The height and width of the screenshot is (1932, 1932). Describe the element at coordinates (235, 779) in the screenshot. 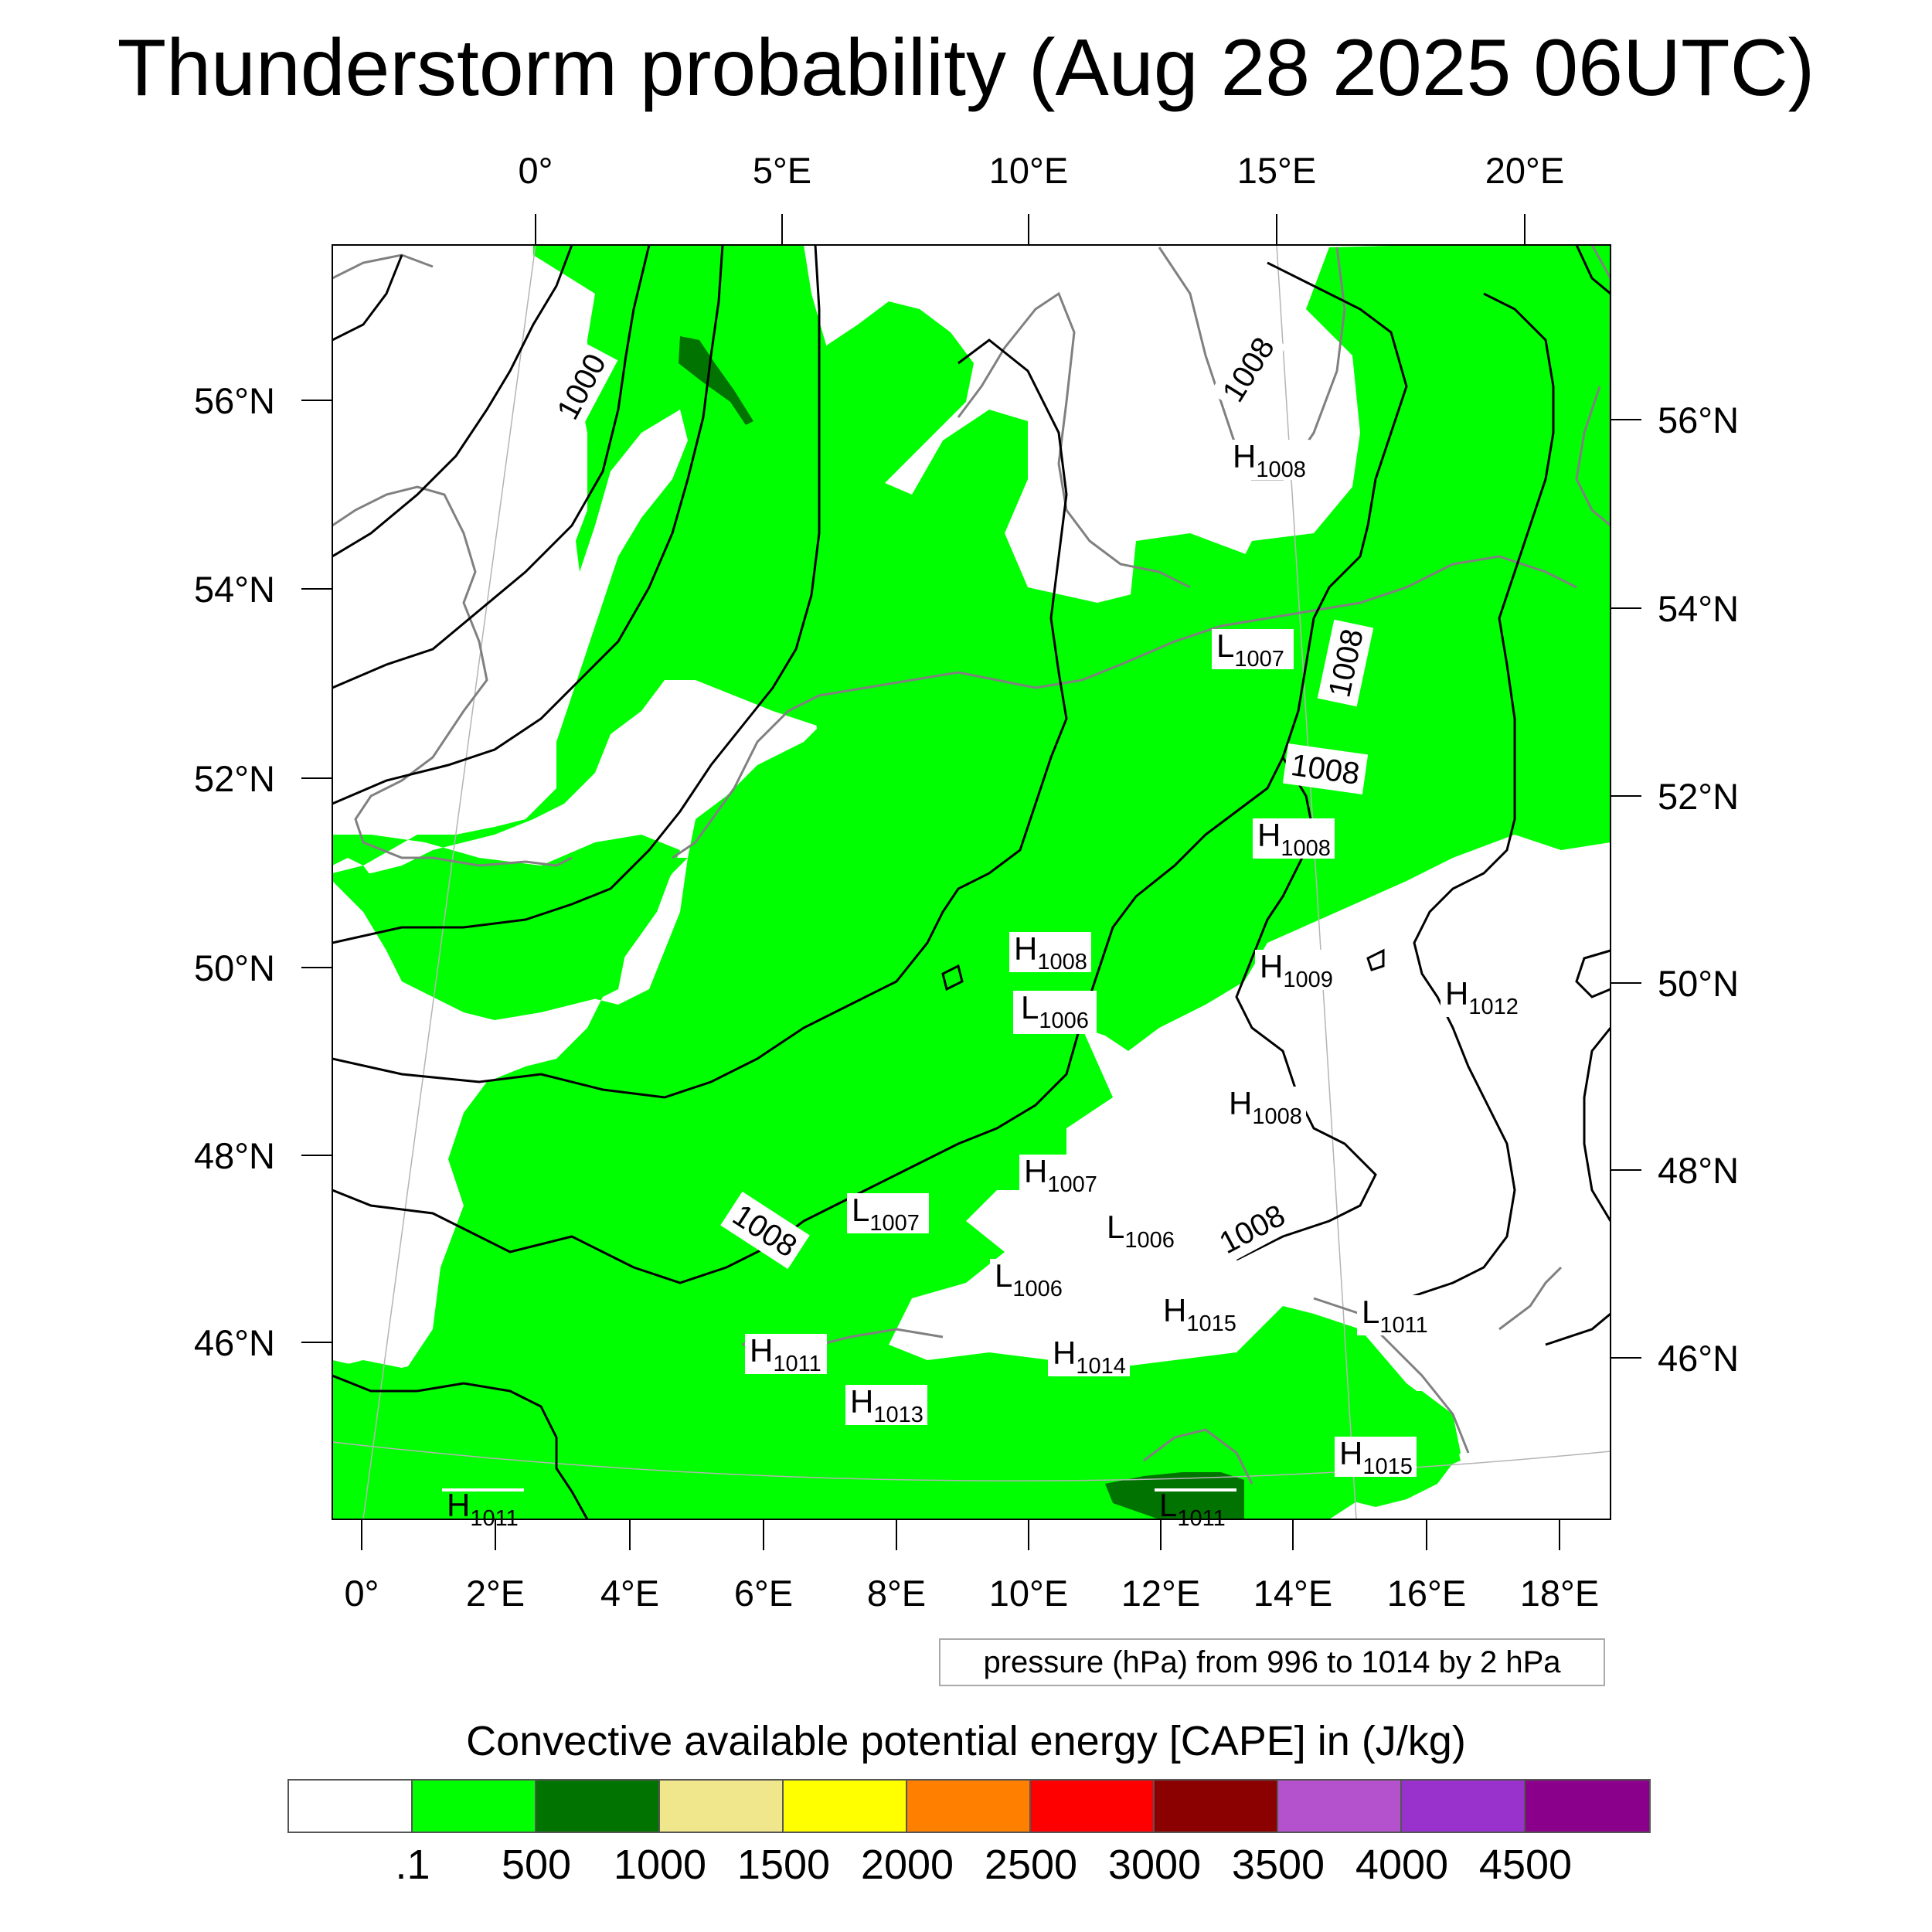

I see `left-lat-label: 52°N` at that location.